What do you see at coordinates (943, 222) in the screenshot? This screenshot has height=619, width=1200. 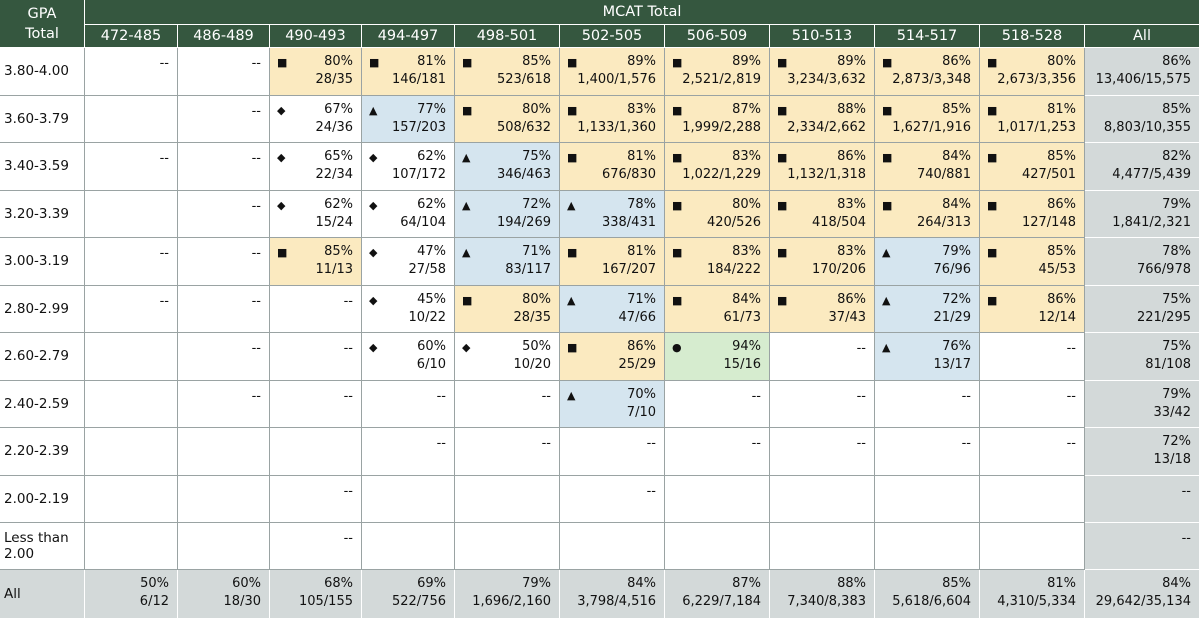 I see `count: 264/313` at bounding box center [943, 222].